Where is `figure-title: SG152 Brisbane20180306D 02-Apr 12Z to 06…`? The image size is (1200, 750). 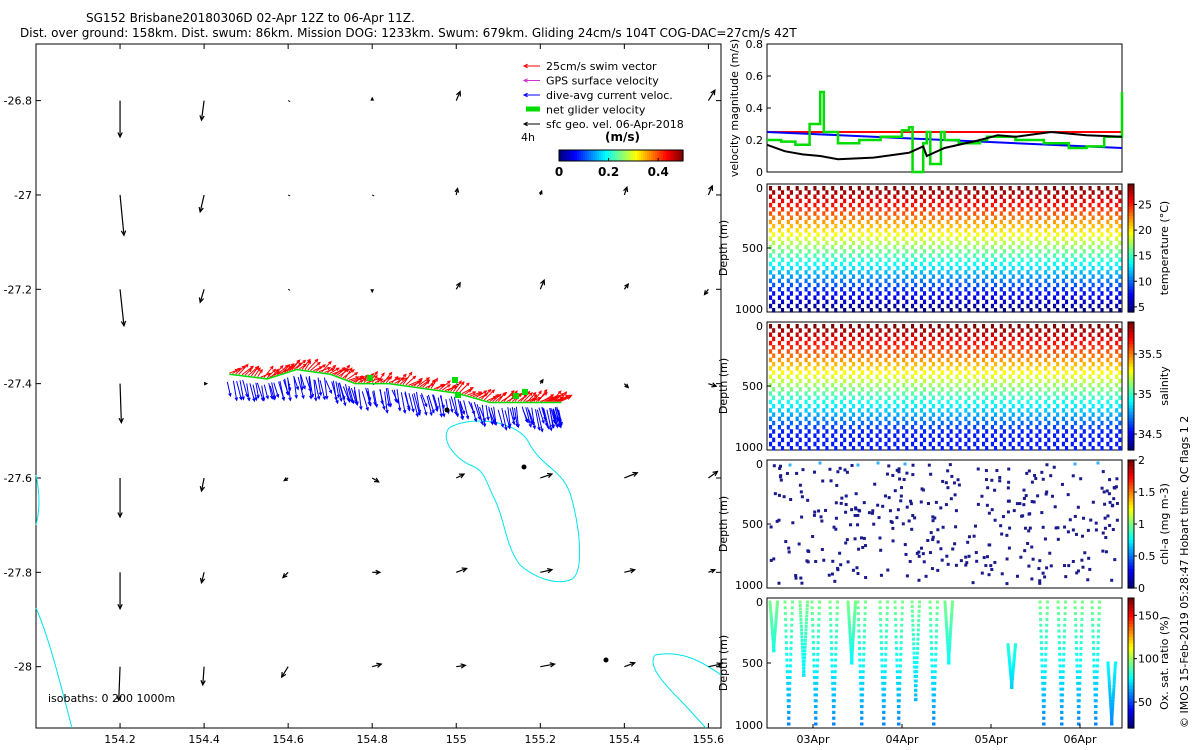
figure-title: SG152 Brisbane20180306D 02-Apr 12Z to 06… is located at coordinates (250, 18).